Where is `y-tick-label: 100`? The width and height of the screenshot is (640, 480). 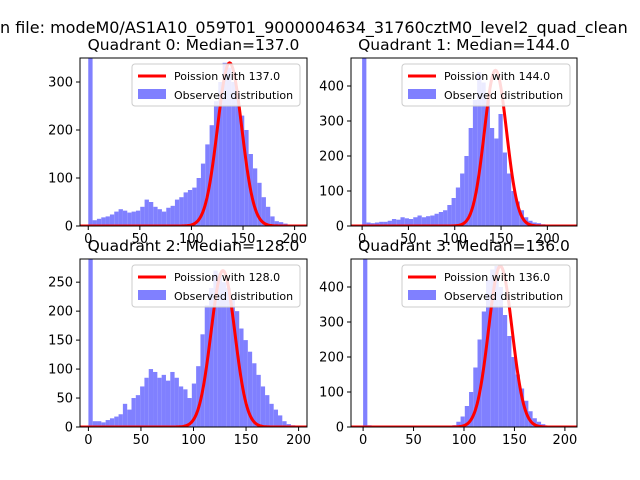
y-tick-label: 100 is located at coordinates (331, 192).